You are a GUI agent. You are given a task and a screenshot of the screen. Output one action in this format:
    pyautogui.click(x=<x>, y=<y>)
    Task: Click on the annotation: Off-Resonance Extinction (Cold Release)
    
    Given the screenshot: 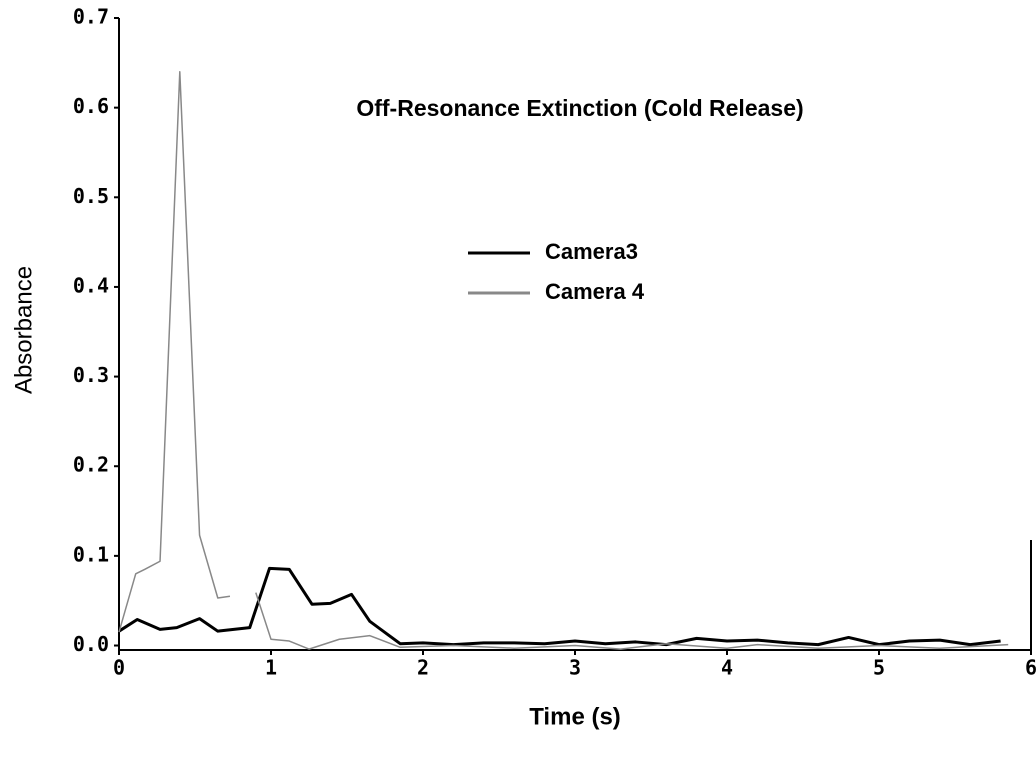 What is the action you would take?
    pyautogui.click(x=579, y=108)
    